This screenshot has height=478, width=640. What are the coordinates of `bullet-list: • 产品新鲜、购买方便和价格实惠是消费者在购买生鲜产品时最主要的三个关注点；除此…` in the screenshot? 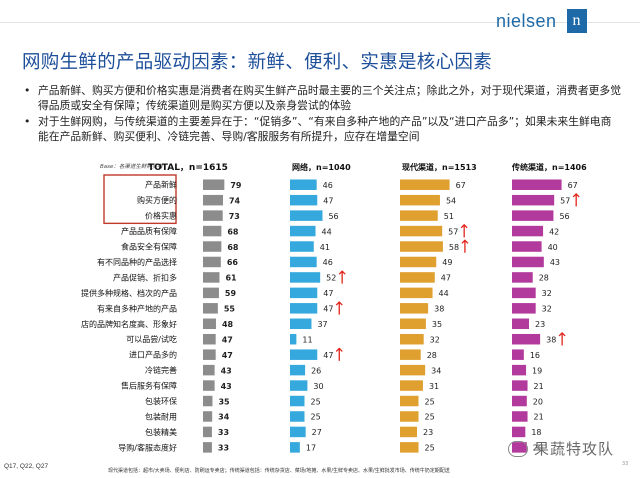 It's located at (322, 114).